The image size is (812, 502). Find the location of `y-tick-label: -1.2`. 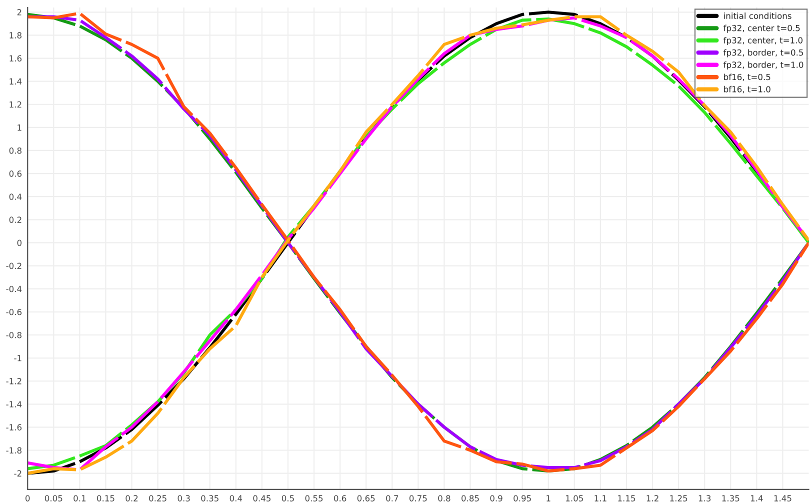

y-tick-label: -1.2 is located at coordinates (14, 381).